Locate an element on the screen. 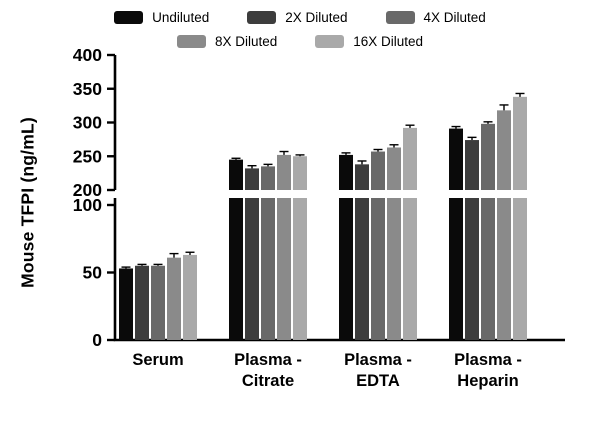 This screenshot has width=600, height=433. y-tick-label: 50 is located at coordinates (93, 273).